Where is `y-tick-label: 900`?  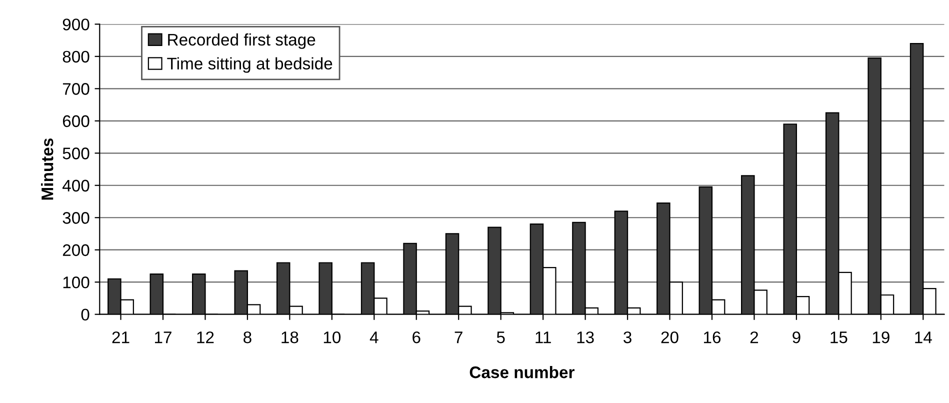 y-tick-label: 900 is located at coordinates (76, 24).